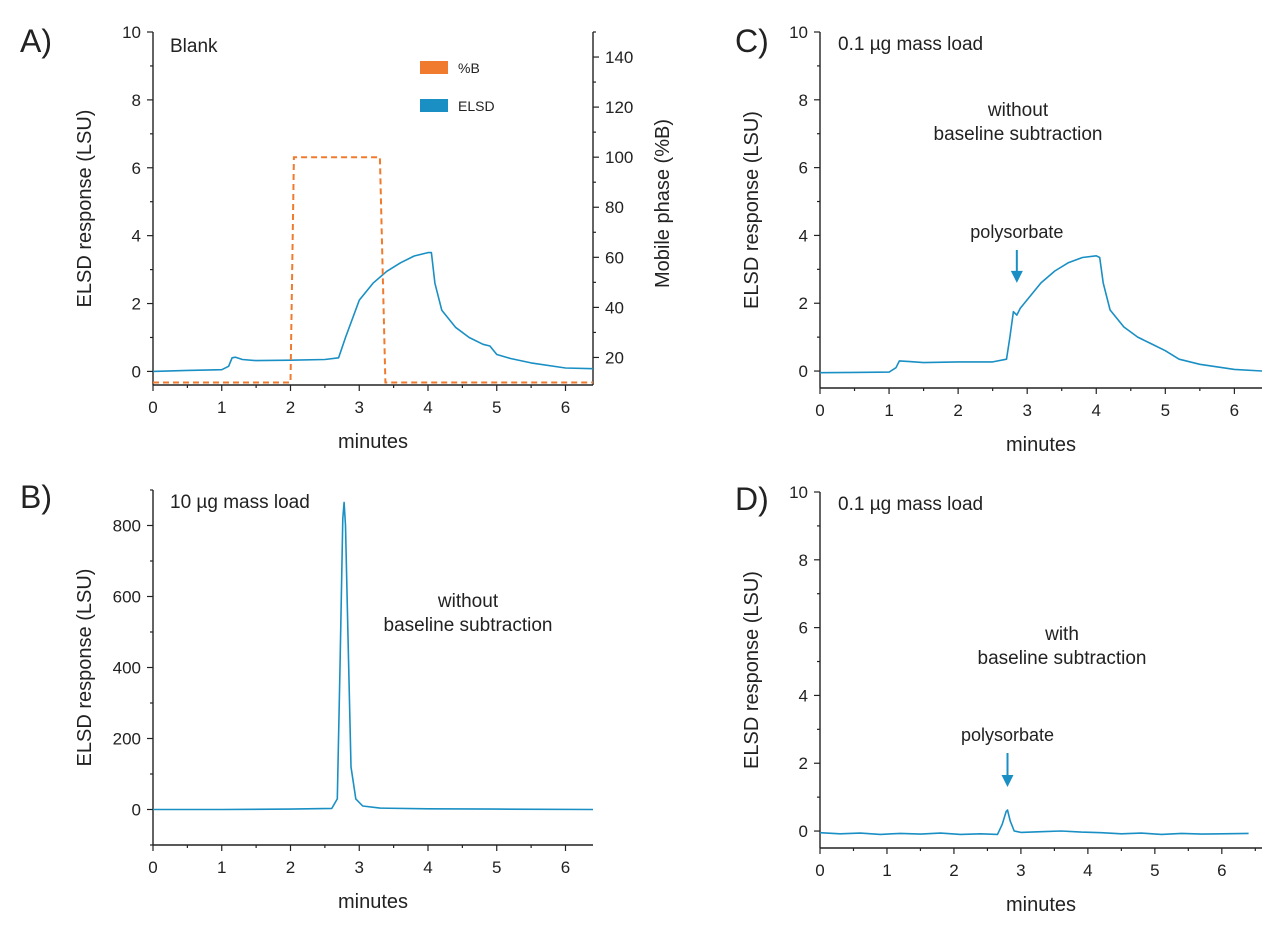 This screenshot has width=1280, height=937. Describe the element at coordinates (614, 207) in the screenshot. I see `y2-tick-label: 80` at that location.